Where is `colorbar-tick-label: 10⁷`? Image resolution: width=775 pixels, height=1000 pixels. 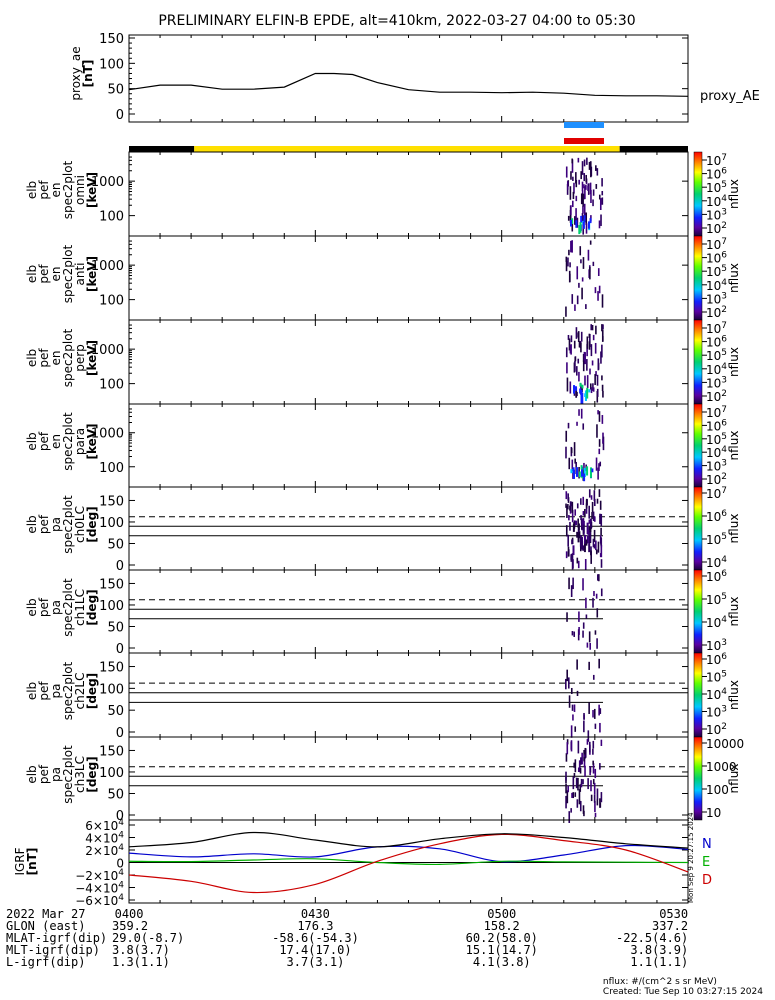
colorbar-tick-label: 10⁷ is located at coordinates (716, 328).